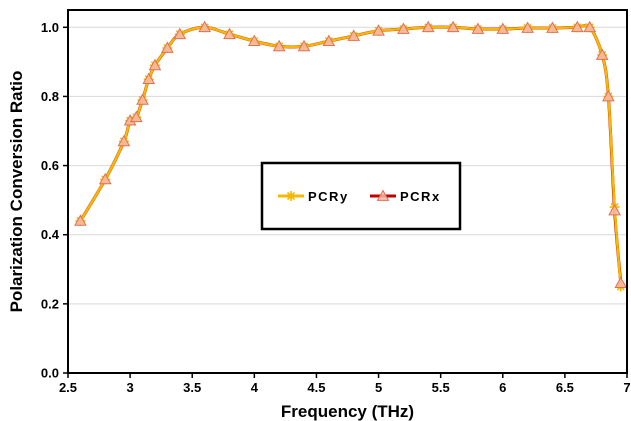 This screenshot has width=631, height=421. Describe the element at coordinates (50, 165) in the screenshot. I see `y-tick-label: 0.6` at that location.